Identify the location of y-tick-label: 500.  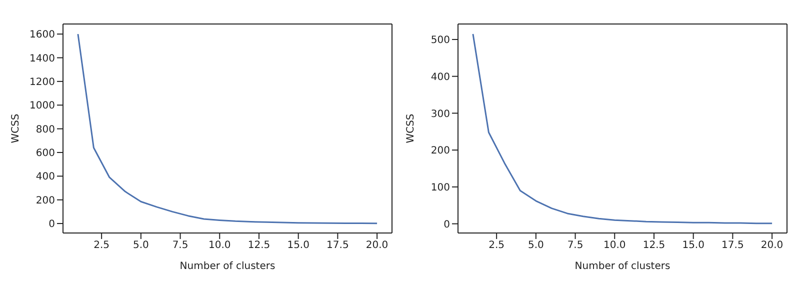
(440, 40).